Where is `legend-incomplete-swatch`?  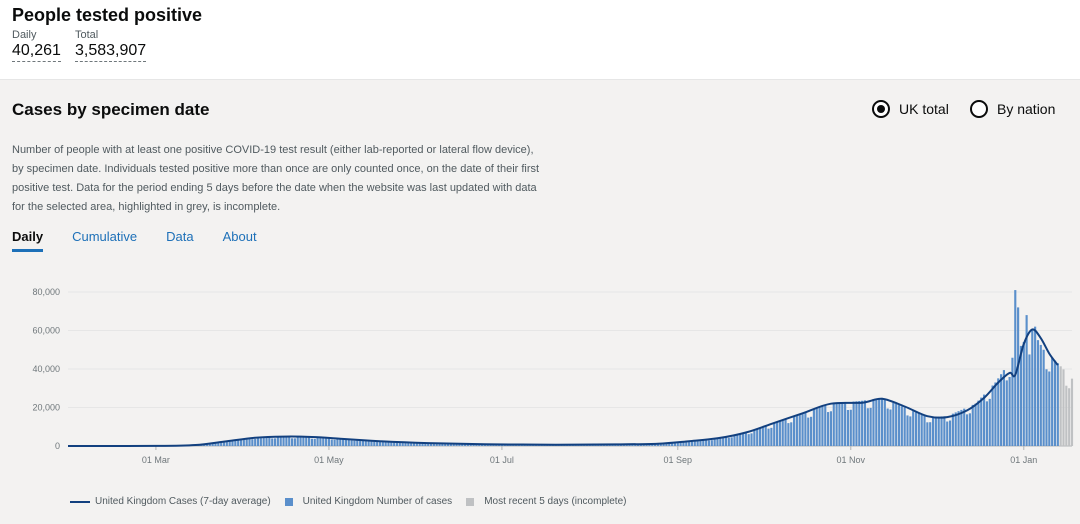 legend-incomplete-swatch is located at coordinates (470, 501).